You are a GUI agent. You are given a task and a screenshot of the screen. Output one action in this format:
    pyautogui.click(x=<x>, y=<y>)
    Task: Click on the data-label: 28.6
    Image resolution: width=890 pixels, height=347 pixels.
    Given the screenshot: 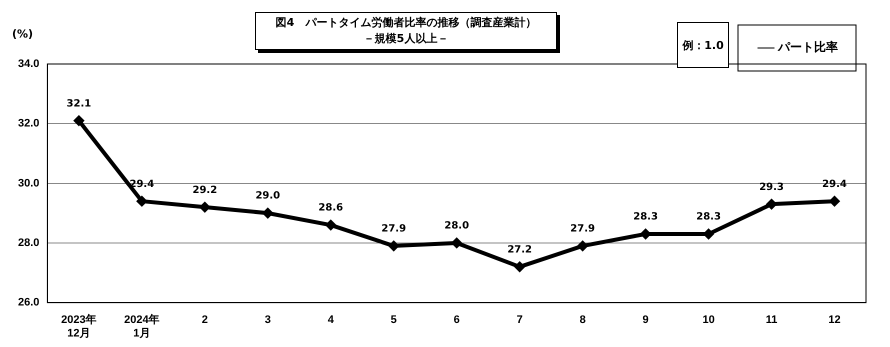 What is the action you would take?
    pyautogui.click(x=331, y=208)
    